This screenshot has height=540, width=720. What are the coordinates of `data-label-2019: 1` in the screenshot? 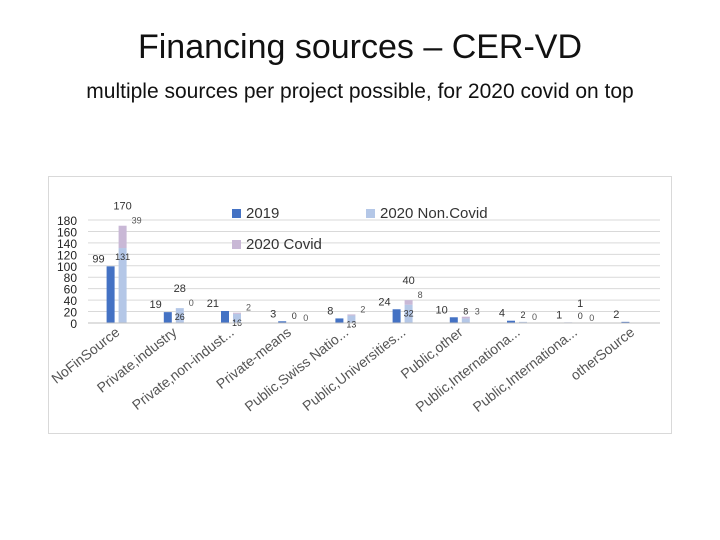 It's located at (559, 315).